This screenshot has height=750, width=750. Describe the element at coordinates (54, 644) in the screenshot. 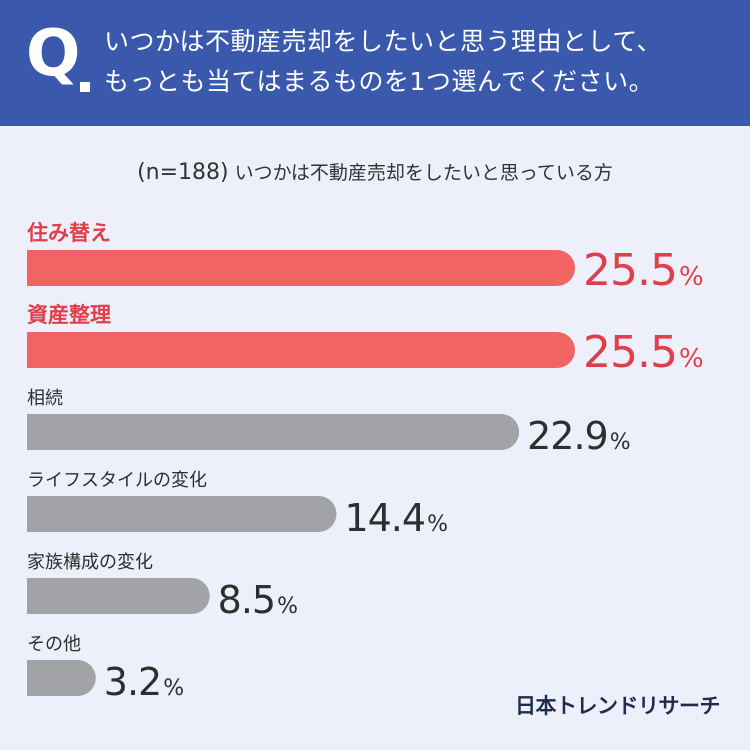

I see `category-label: その他` at that location.